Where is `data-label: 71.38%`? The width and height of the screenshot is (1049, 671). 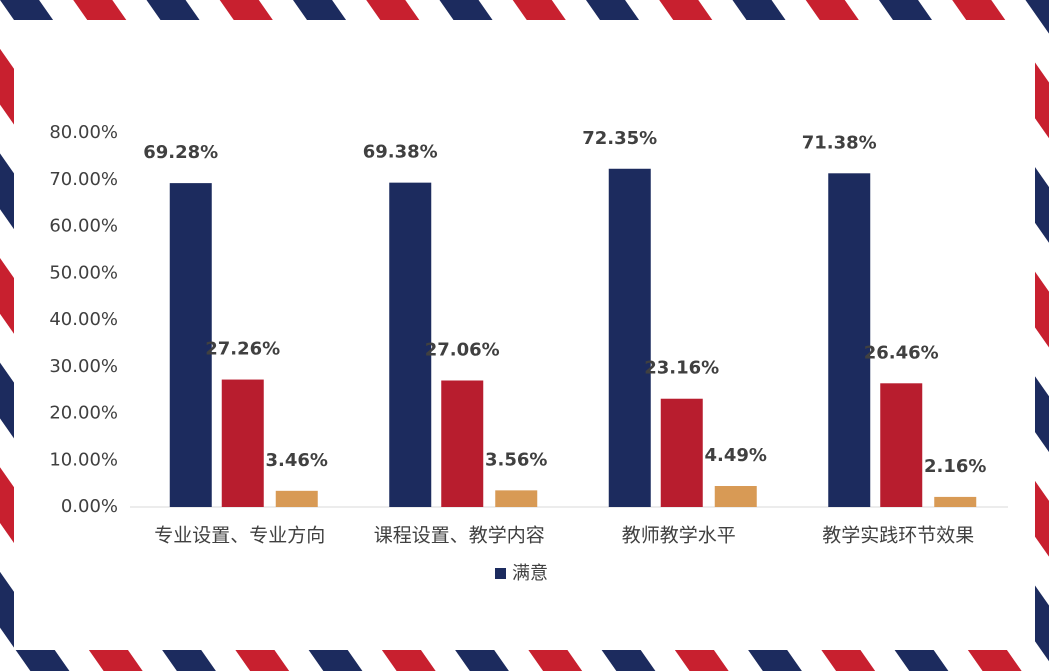
data-label: 71.38% is located at coordinates (839, 142).